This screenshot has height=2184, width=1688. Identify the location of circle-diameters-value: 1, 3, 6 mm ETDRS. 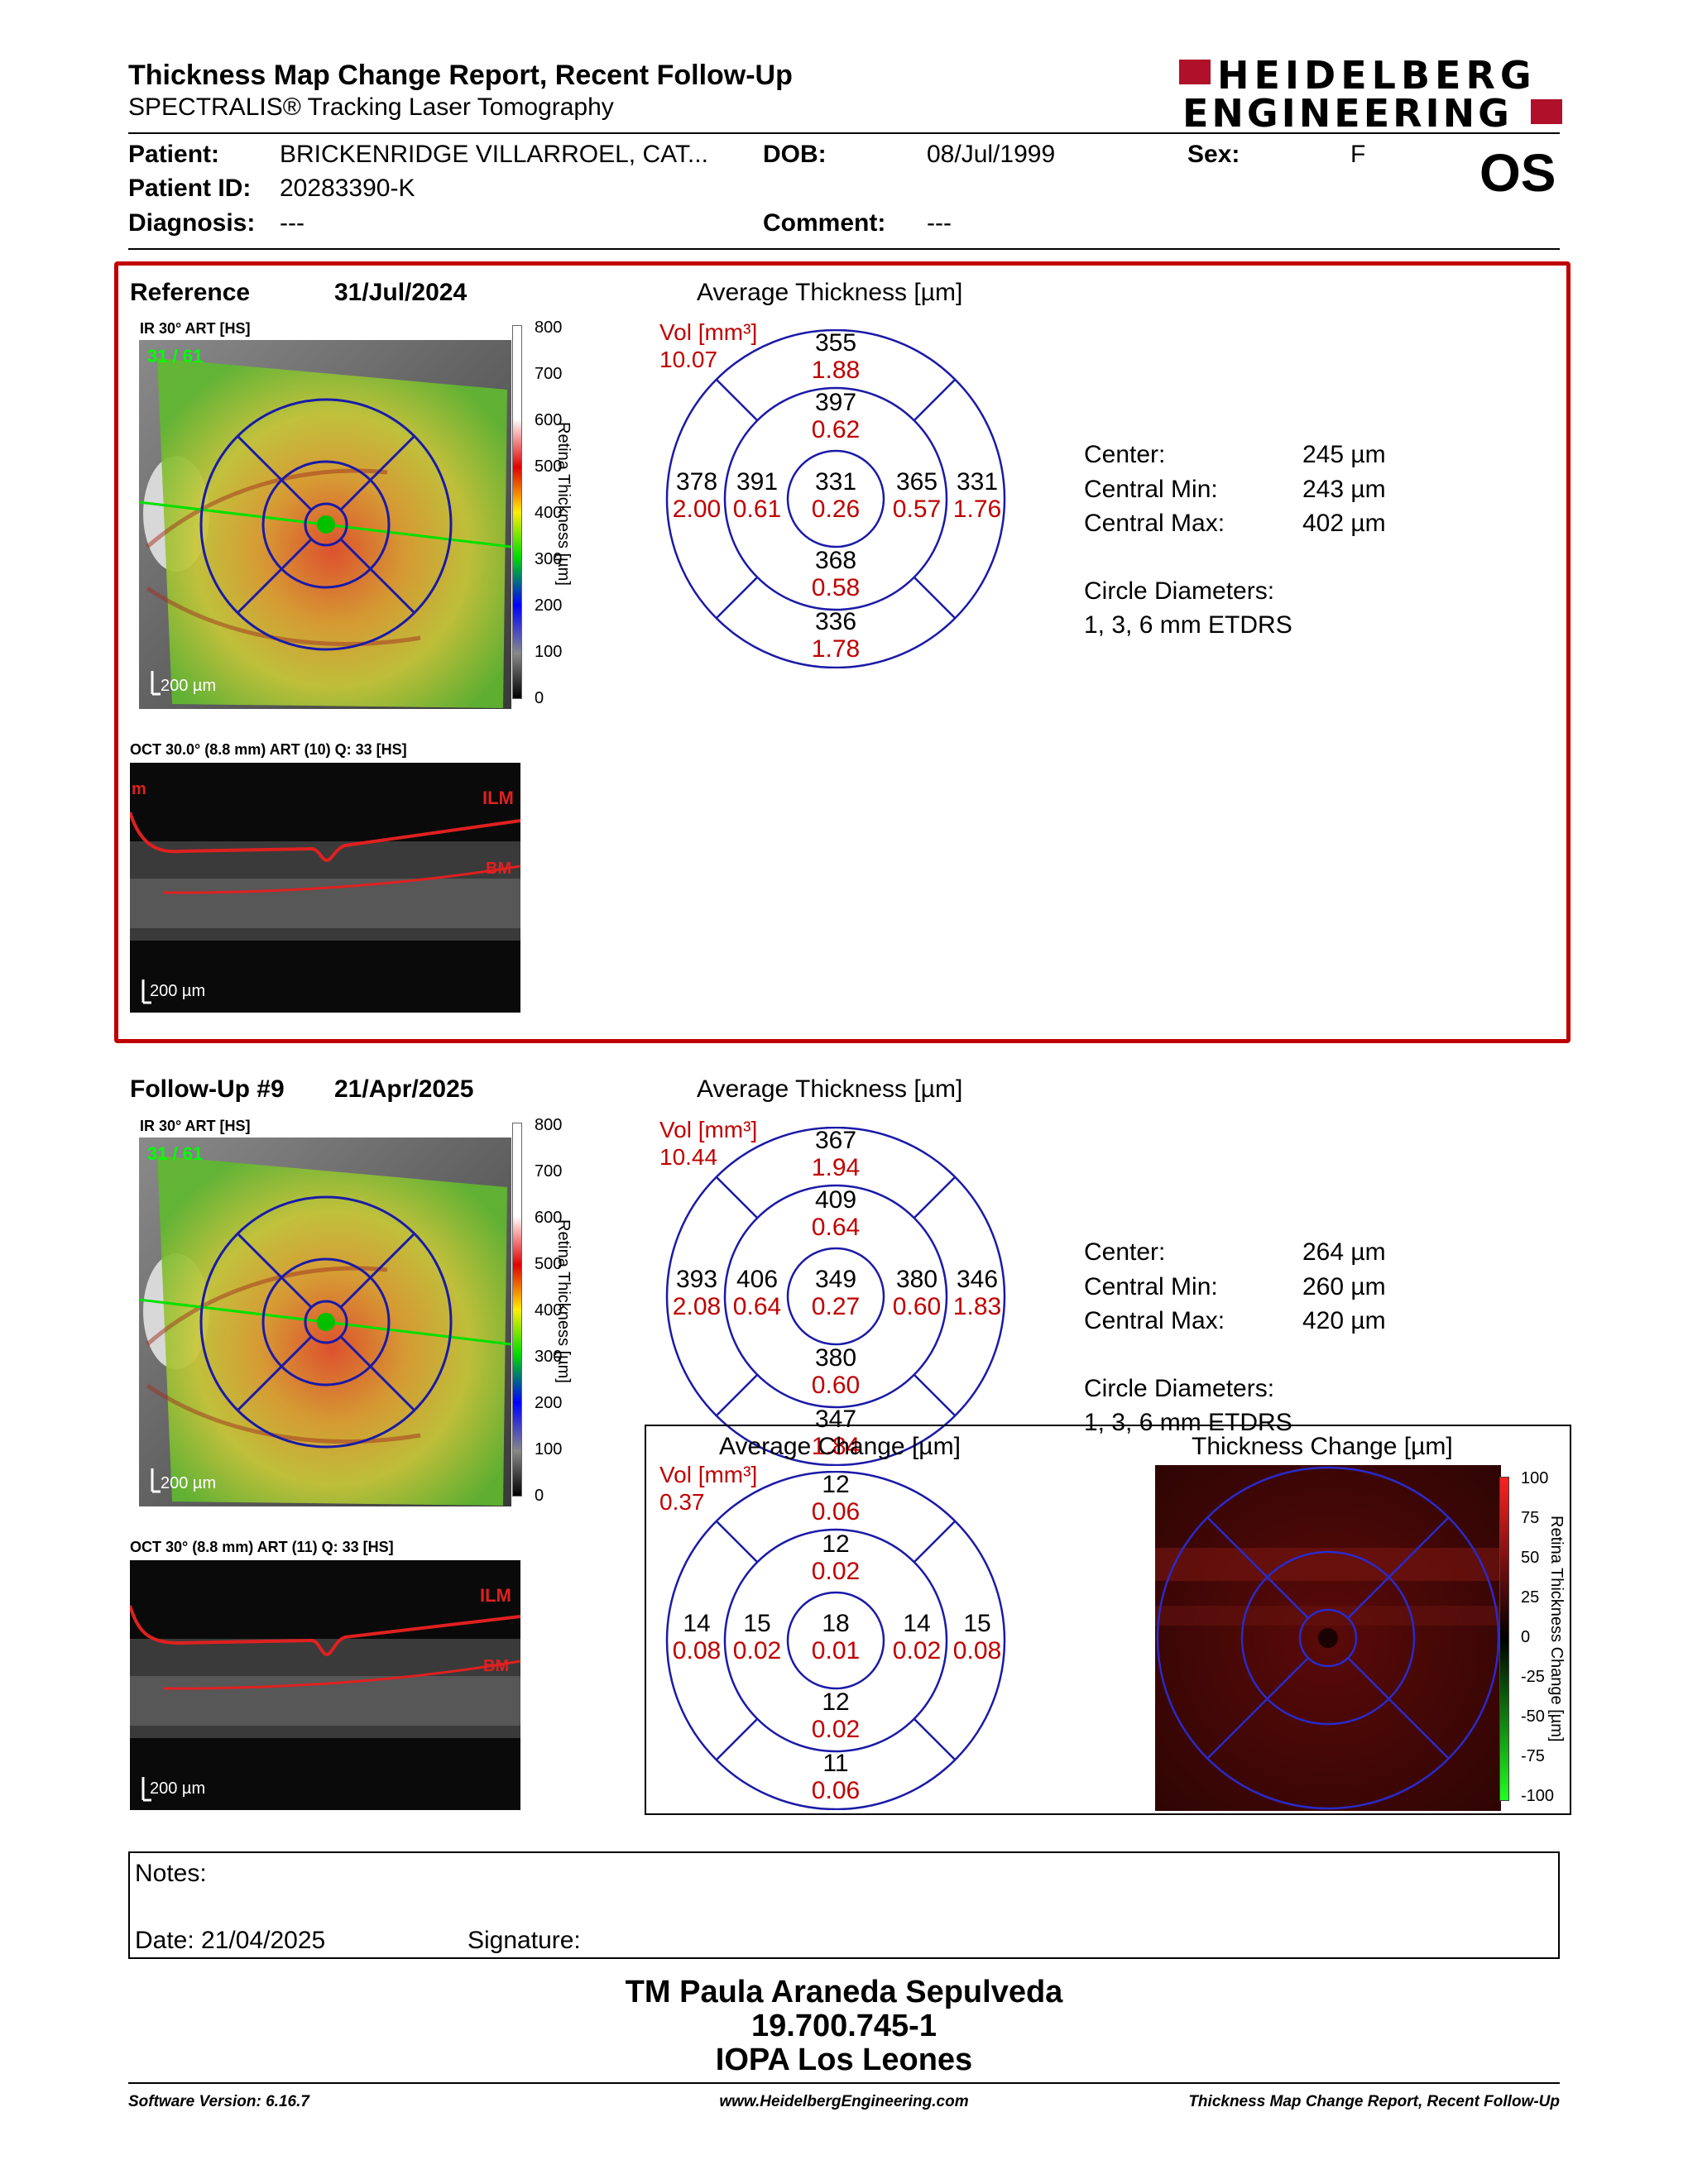
(1188, 625).